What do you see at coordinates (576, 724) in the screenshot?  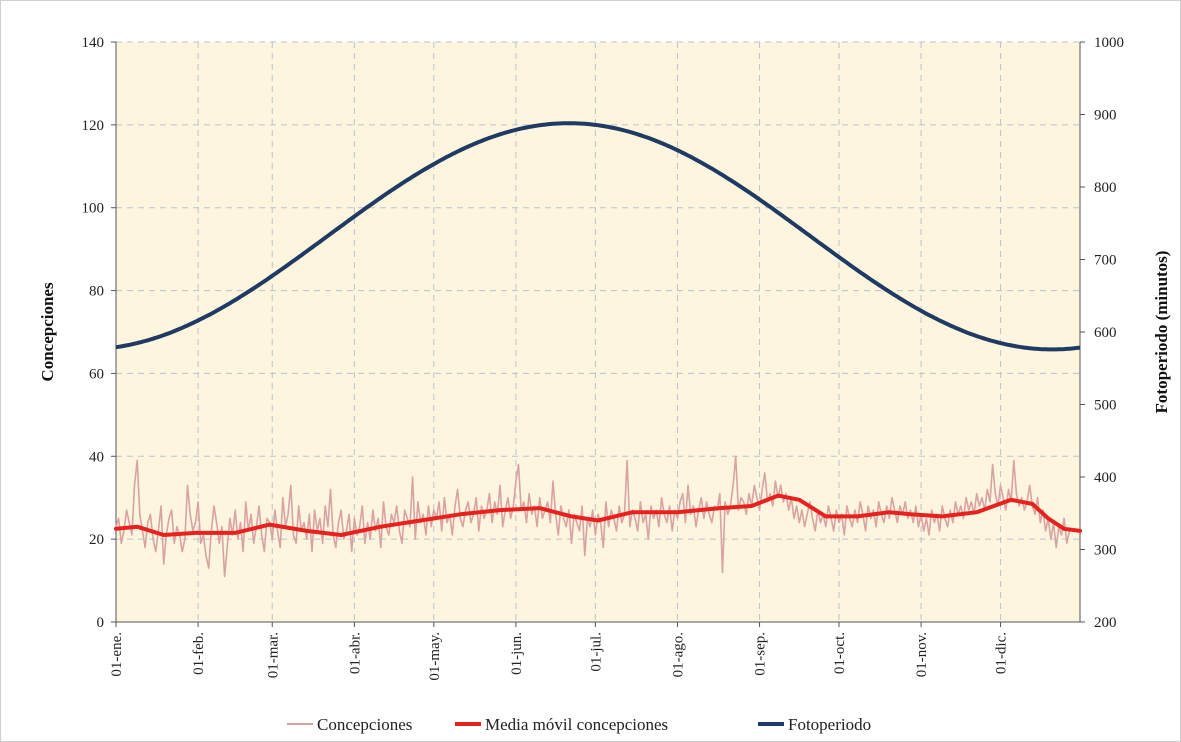 I see `legend-label: Media móvil concepciones` at bounding box center [576, 724].